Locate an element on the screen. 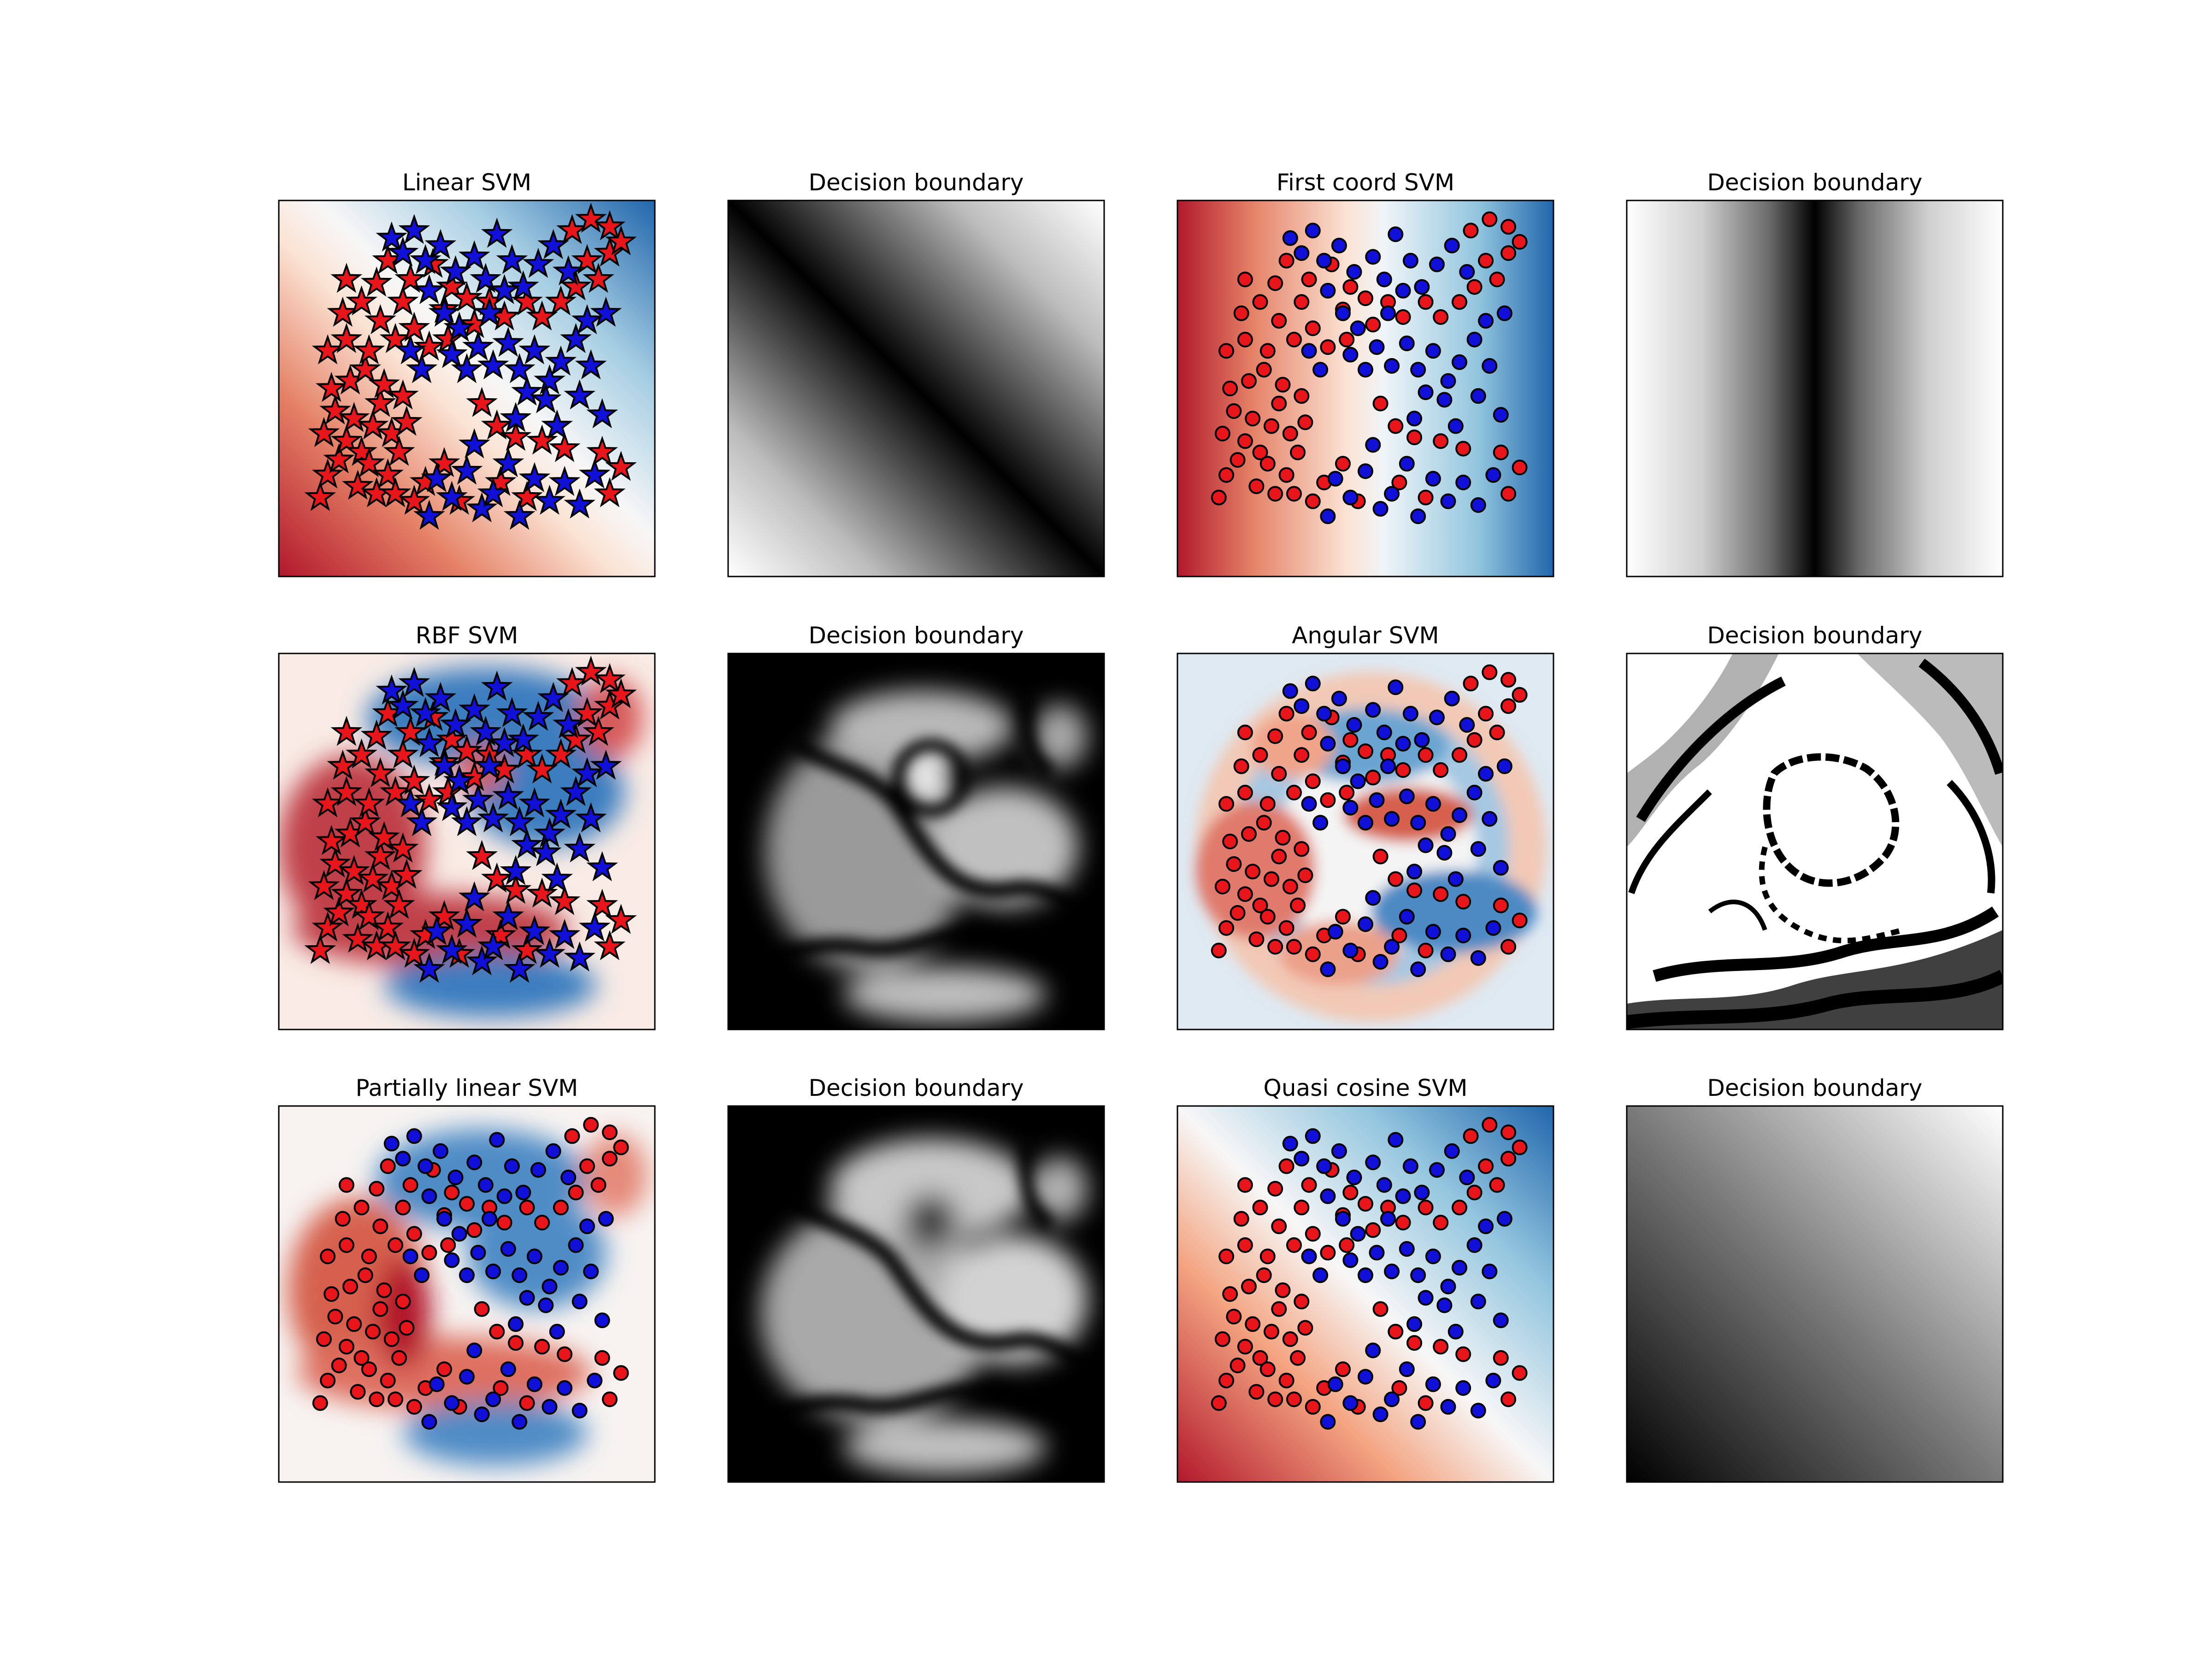  panel-title: Decision boundary is located at coordinates (916, 635).